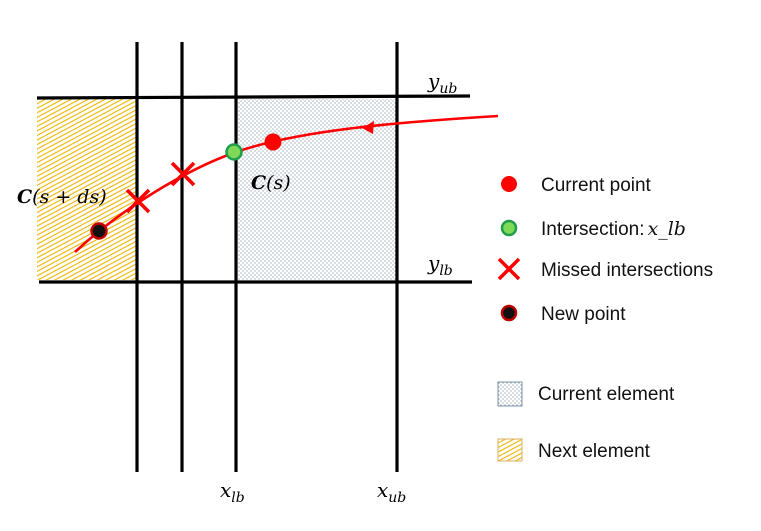 This screenshot has height=531, width=761. I want to click on y-ub-line, so click(253, 97).